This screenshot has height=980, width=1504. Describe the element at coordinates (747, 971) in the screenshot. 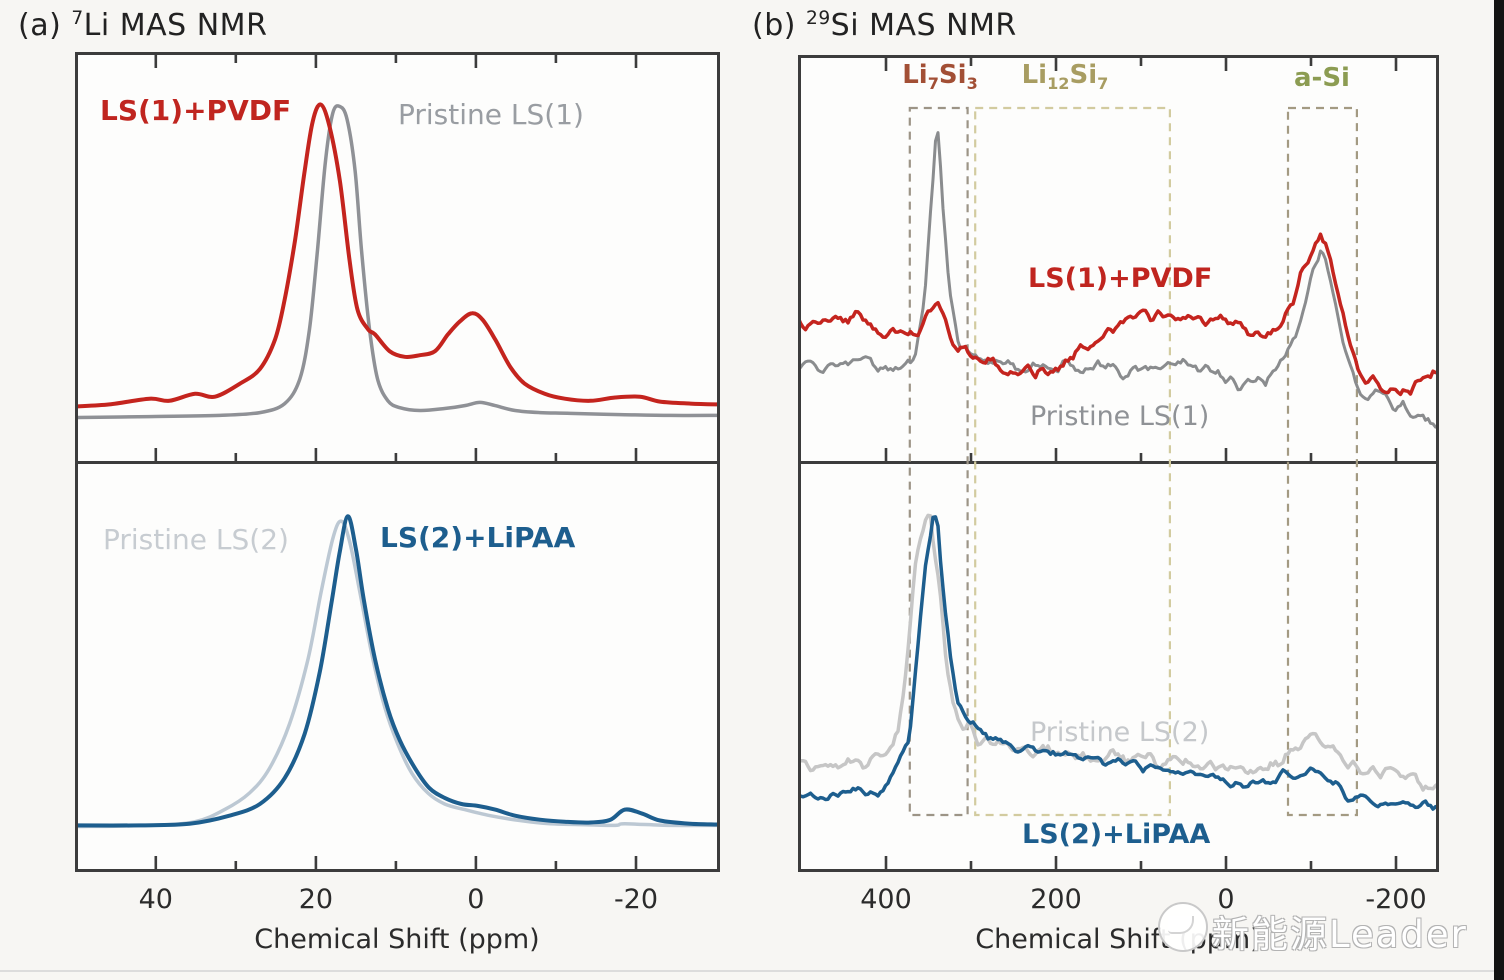

I see `screenshot-bottom-line` at that location.